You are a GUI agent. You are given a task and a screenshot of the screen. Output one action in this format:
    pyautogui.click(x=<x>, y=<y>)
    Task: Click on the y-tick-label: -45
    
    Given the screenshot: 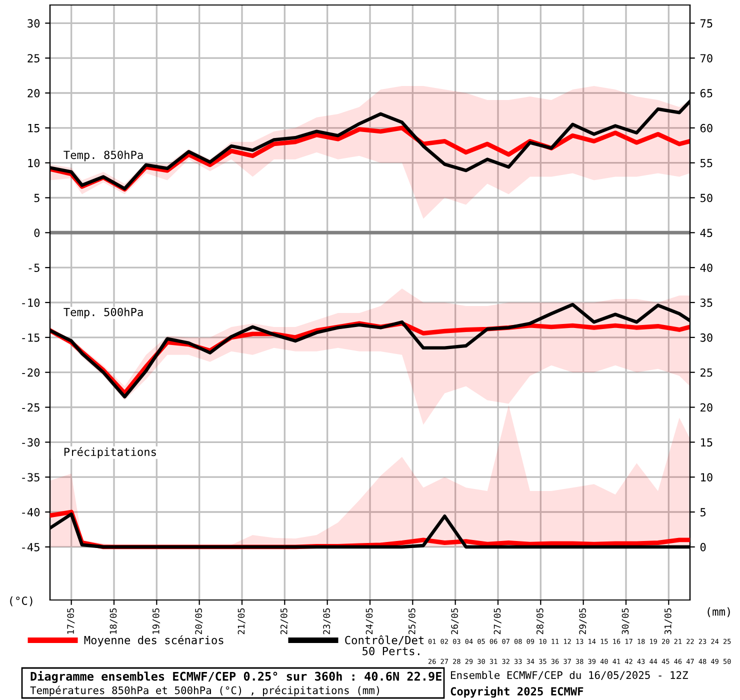 What is the action you would take?
    pyautogui.click(x=31, y=547)
    